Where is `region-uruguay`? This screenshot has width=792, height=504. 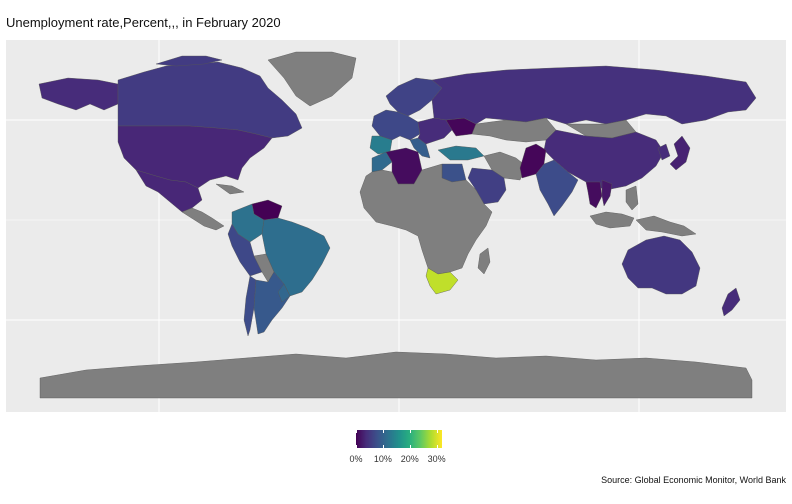
region-uruguay is located at coordinates (284, 293).